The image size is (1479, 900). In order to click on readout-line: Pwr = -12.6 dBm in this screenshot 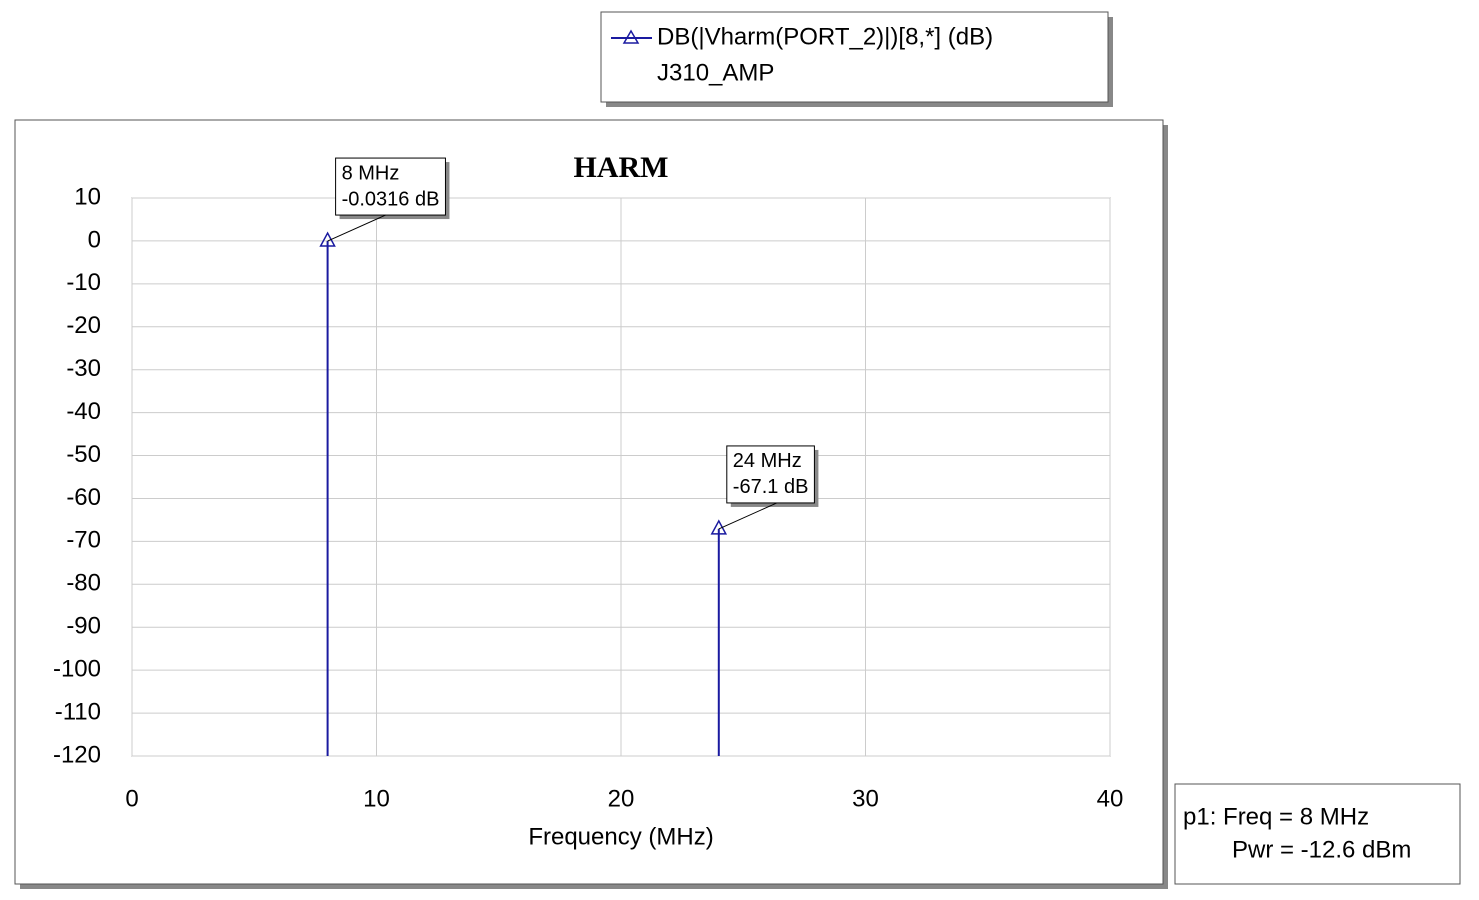, I will do `click(1321, 849)`.